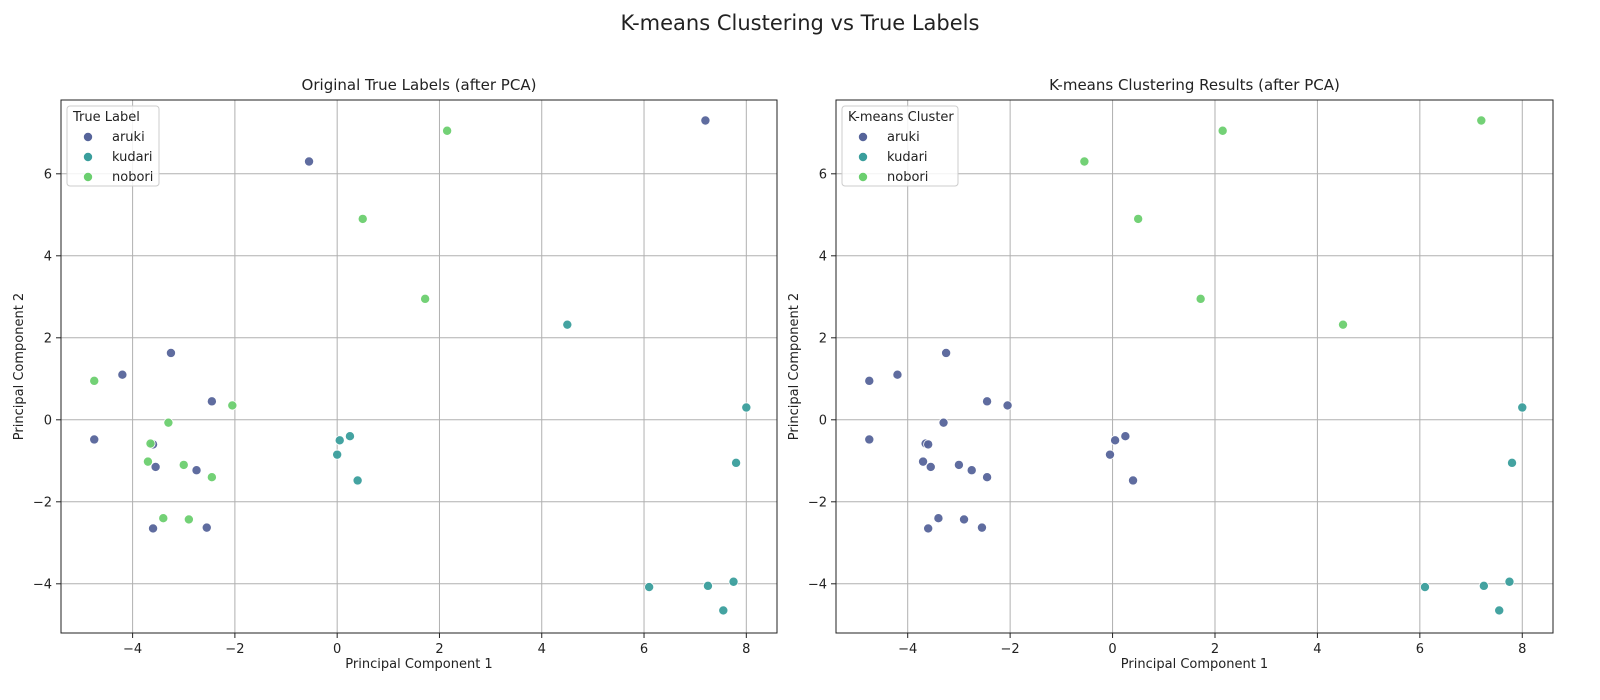 Image resolution: width=1600 pixels, height=700 pixels. I want to click on legend: K-means Cluster aruki kudari nobori, so click(900, 146).